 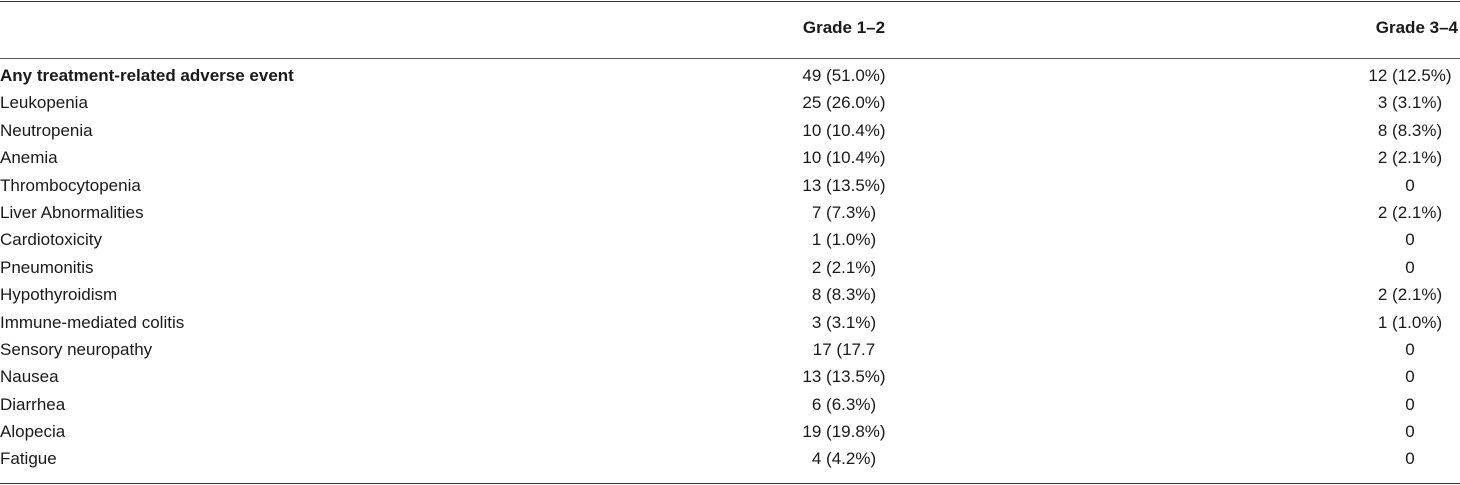 What do you see at coordinates (844, 75) in the screenshot?
I see `grade-1-2-value: 49 (51.0%)` at bounding box center [844, 75].